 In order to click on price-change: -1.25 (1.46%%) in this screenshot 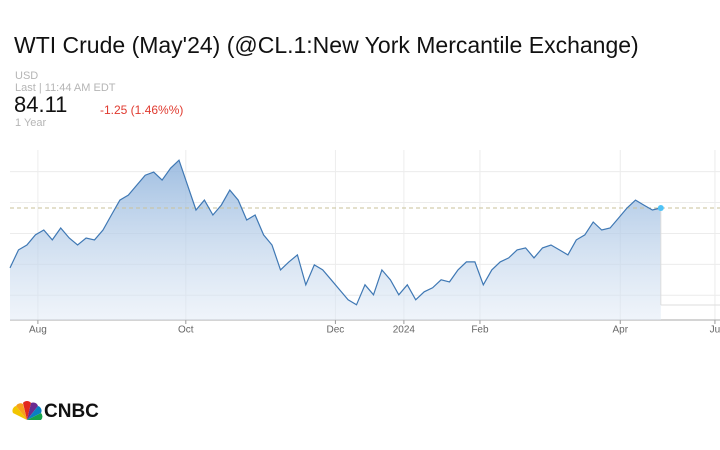, I will do `click(141, 110)`.